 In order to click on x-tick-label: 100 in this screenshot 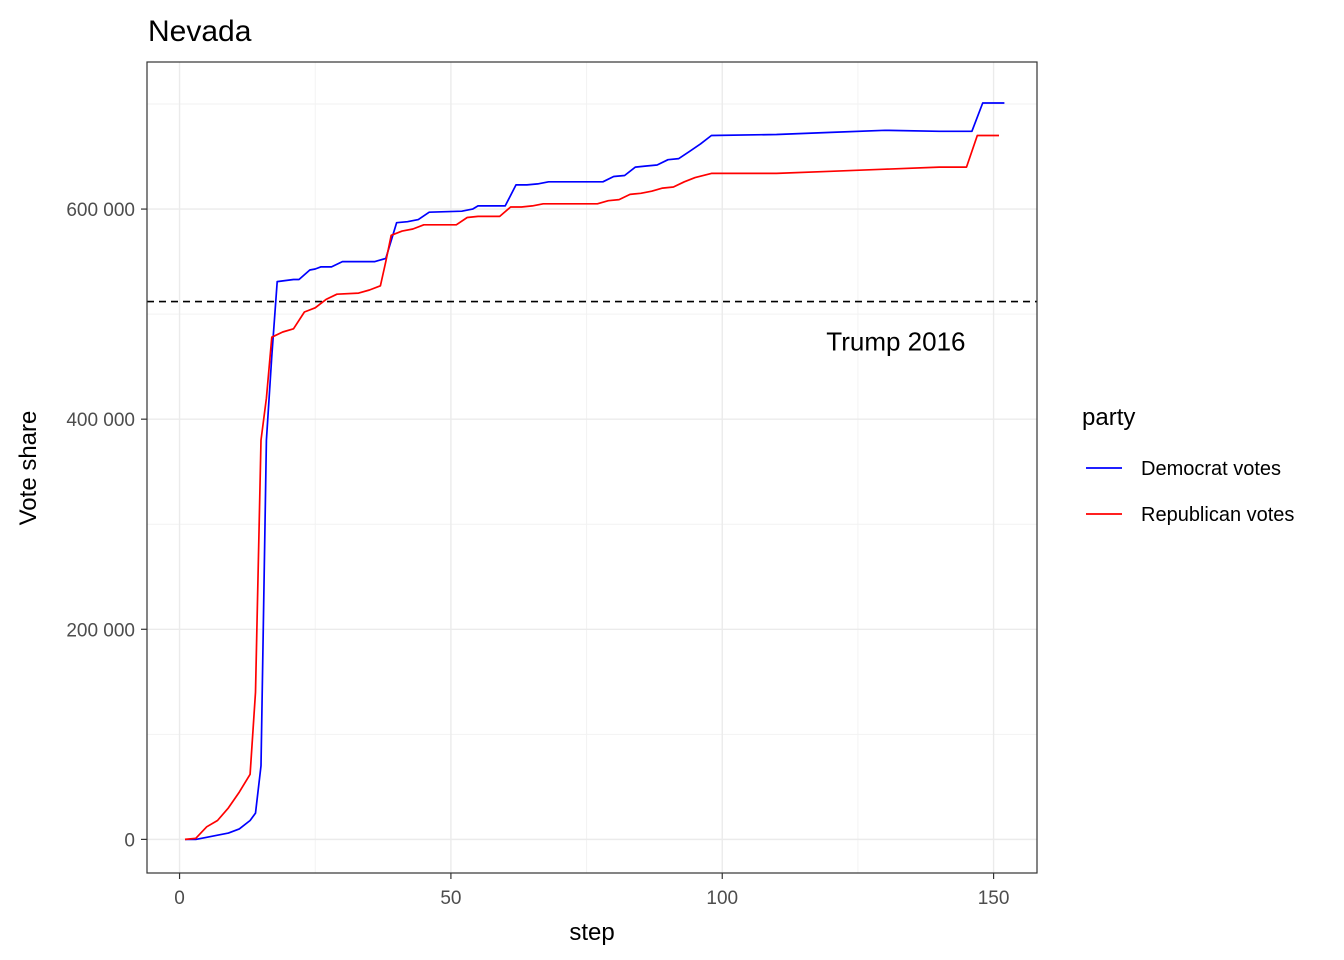, I will do `click(722, 898)`.